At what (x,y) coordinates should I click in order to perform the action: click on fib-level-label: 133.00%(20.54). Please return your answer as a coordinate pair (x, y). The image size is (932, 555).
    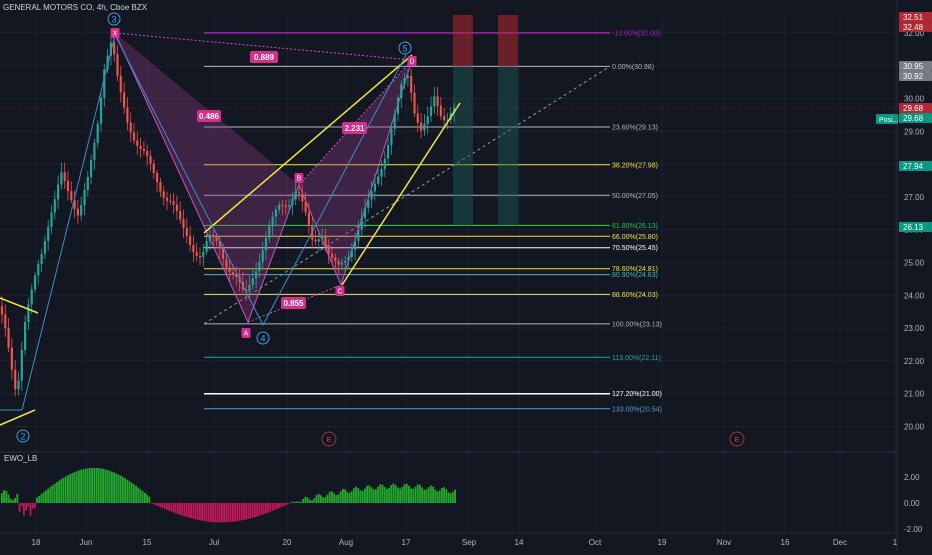
    Looking at the image, I should click on (637, 409).